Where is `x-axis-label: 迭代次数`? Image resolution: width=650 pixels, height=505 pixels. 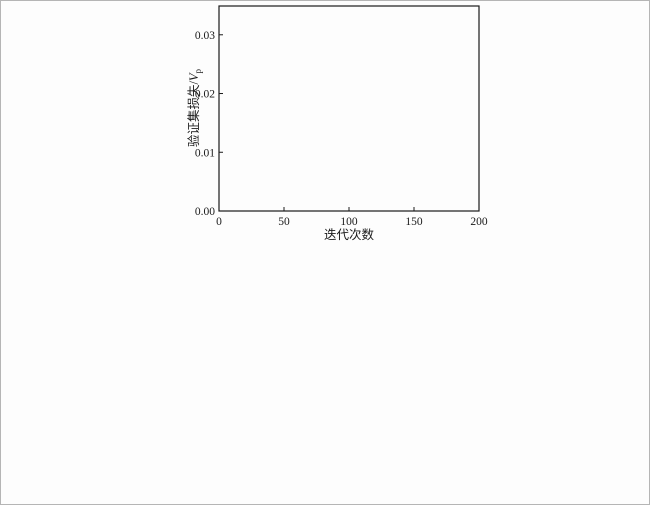
x-axis-label: 迭代次数 is located at coordinates (349, 234).